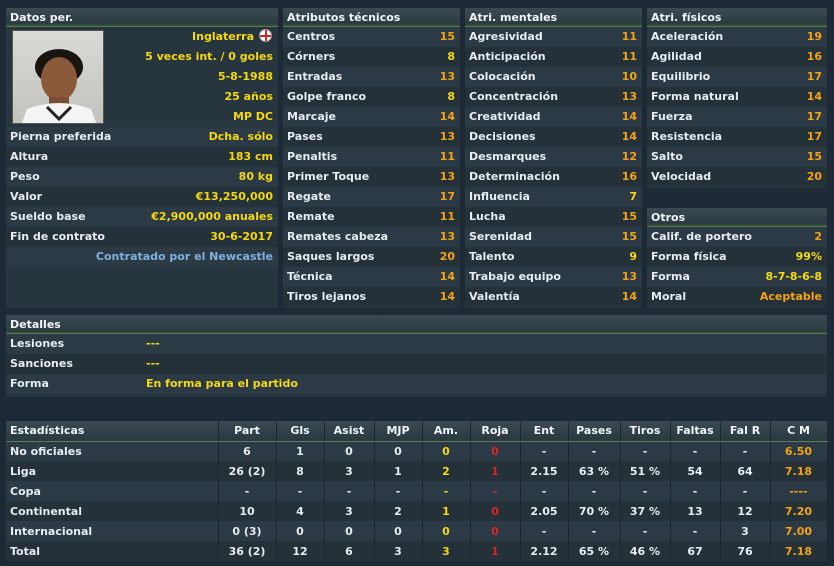 The width and height of the screenshot is (834, 566). I want to click on stats-cell: 4, so click(300, 511).